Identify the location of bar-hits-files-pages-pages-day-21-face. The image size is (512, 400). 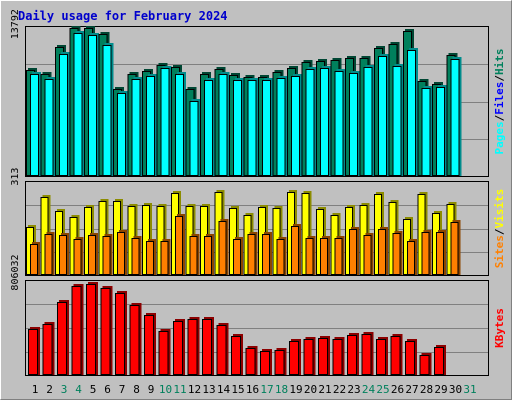
(324, 122).